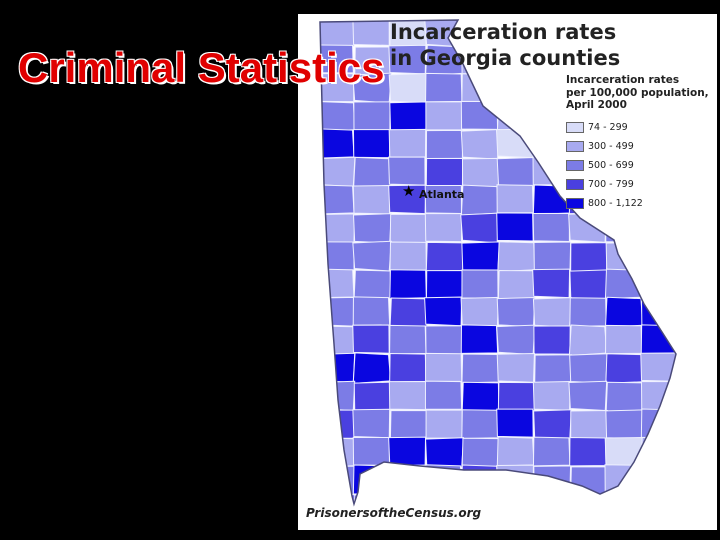  Describe the element at coordinates (611, 146) in the screenshot. I see `legend-label: 300 - 499` at that location.